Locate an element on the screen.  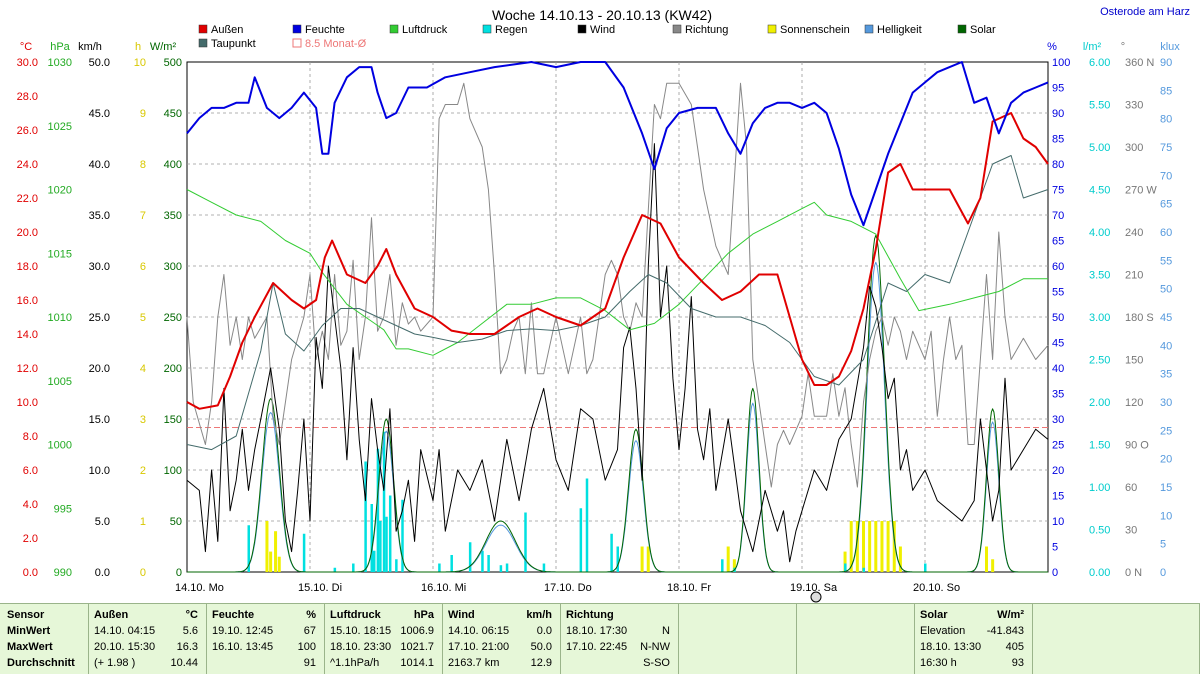
legend-label: Taupunkt is located at coordinates (233, 44).